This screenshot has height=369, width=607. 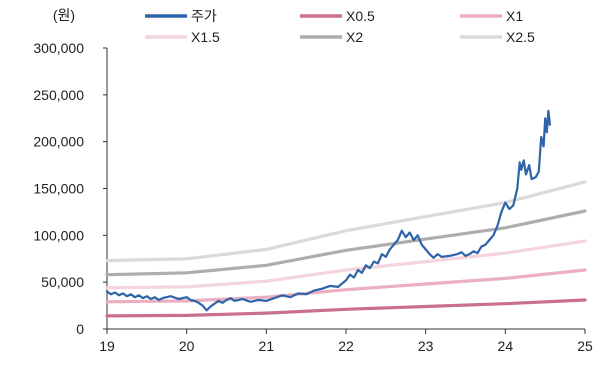 What do you see at coordinates (58, 189) in the screenshot?
I see `y-tick-label: 150,000` at bounding box center [58, 189].